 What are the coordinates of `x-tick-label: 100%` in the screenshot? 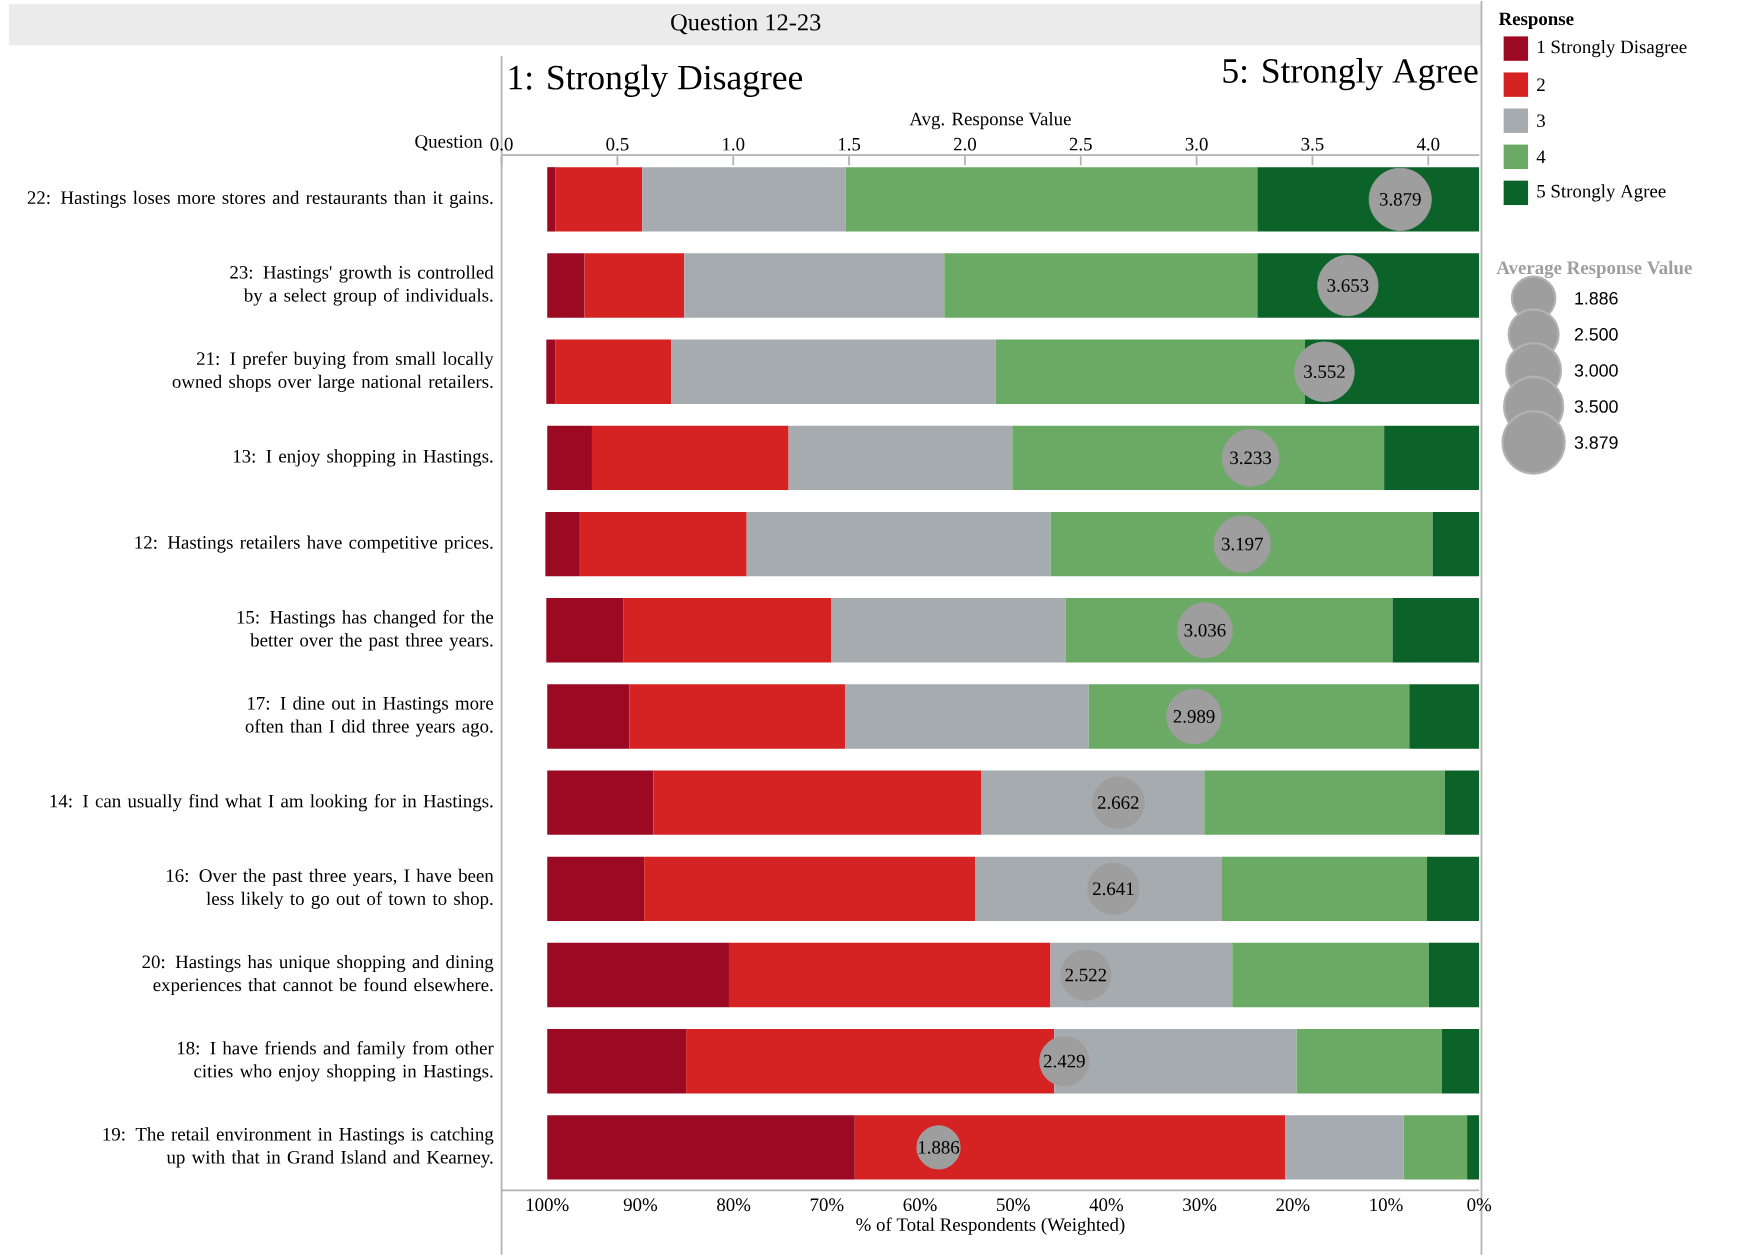 It's located at (547, 1205).